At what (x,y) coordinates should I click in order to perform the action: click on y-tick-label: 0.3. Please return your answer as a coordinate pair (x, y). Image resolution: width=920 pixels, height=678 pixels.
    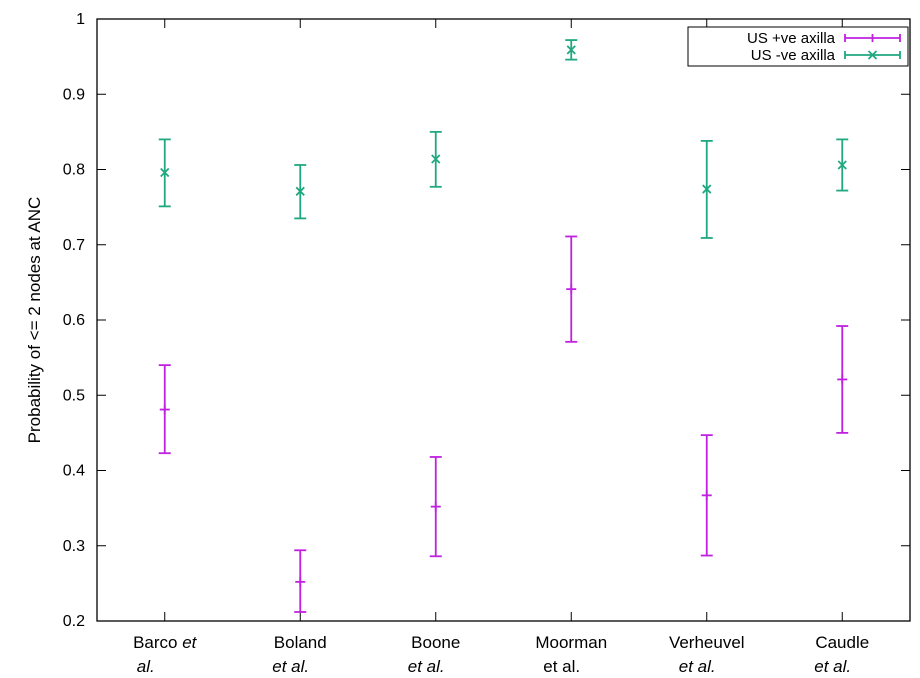
    Looking at the image, I should click on (74, 546).